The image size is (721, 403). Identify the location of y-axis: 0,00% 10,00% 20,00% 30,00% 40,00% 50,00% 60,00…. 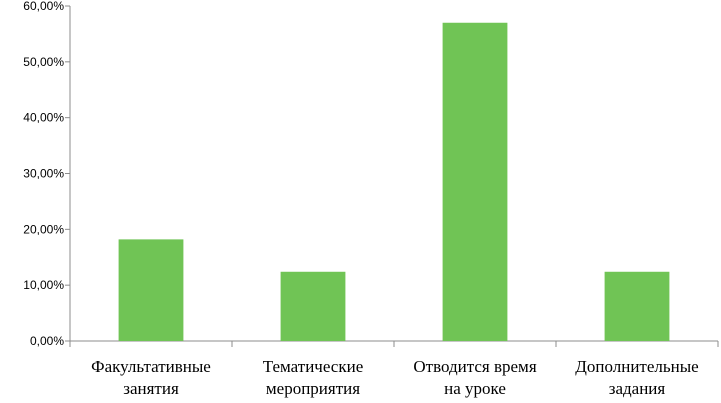
(47, 174).